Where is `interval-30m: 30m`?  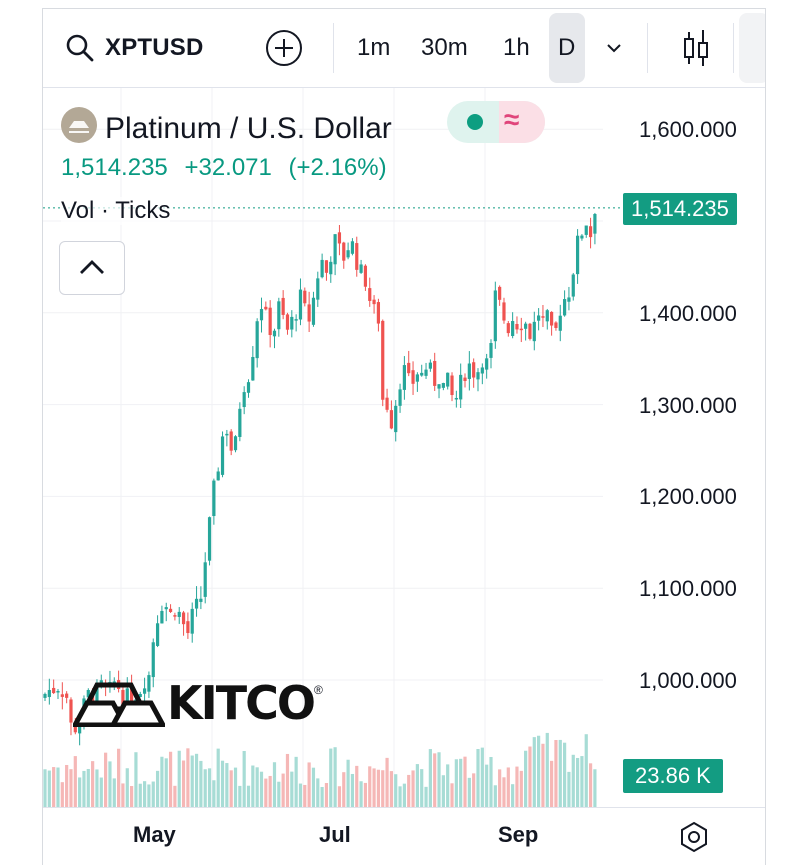 interval-30m: 30m is located at coordinates (444, 47).